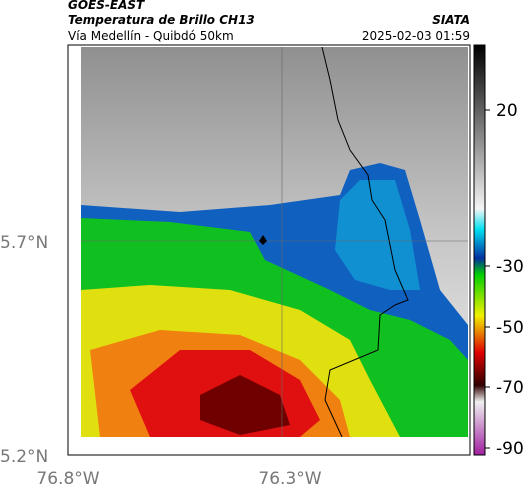 This screenshot has height=491, width=526. What do you see at coordinates (106, 6) in the screenshot?
I see `title: GOES-EAST` at bounding box center [106, 6].